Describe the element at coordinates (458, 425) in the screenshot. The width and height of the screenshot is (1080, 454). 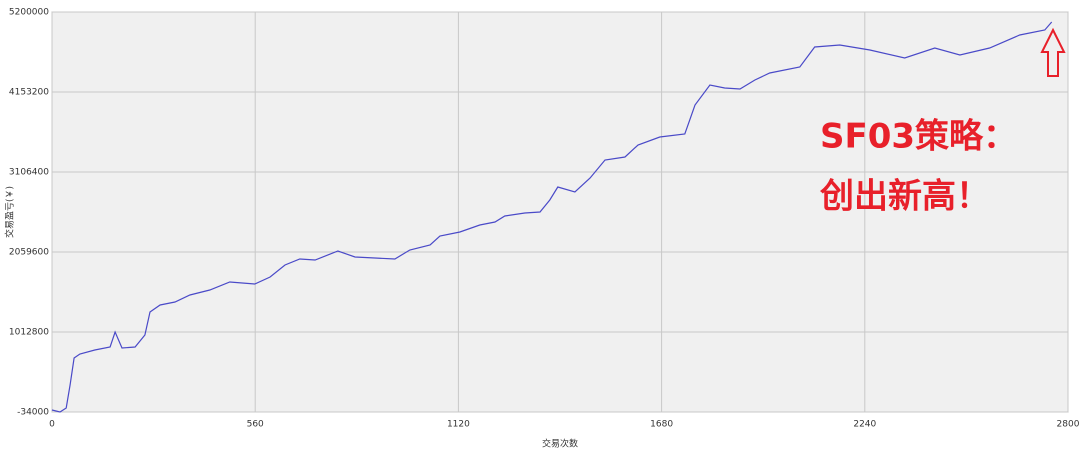
I see `x-tick-label: 1120` at that location.